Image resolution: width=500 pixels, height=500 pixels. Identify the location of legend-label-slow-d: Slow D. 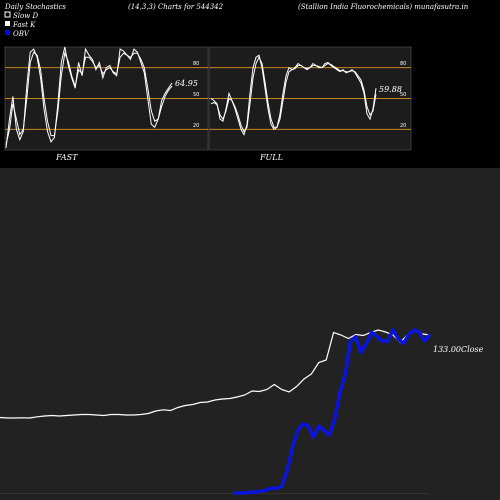
(25, 16).